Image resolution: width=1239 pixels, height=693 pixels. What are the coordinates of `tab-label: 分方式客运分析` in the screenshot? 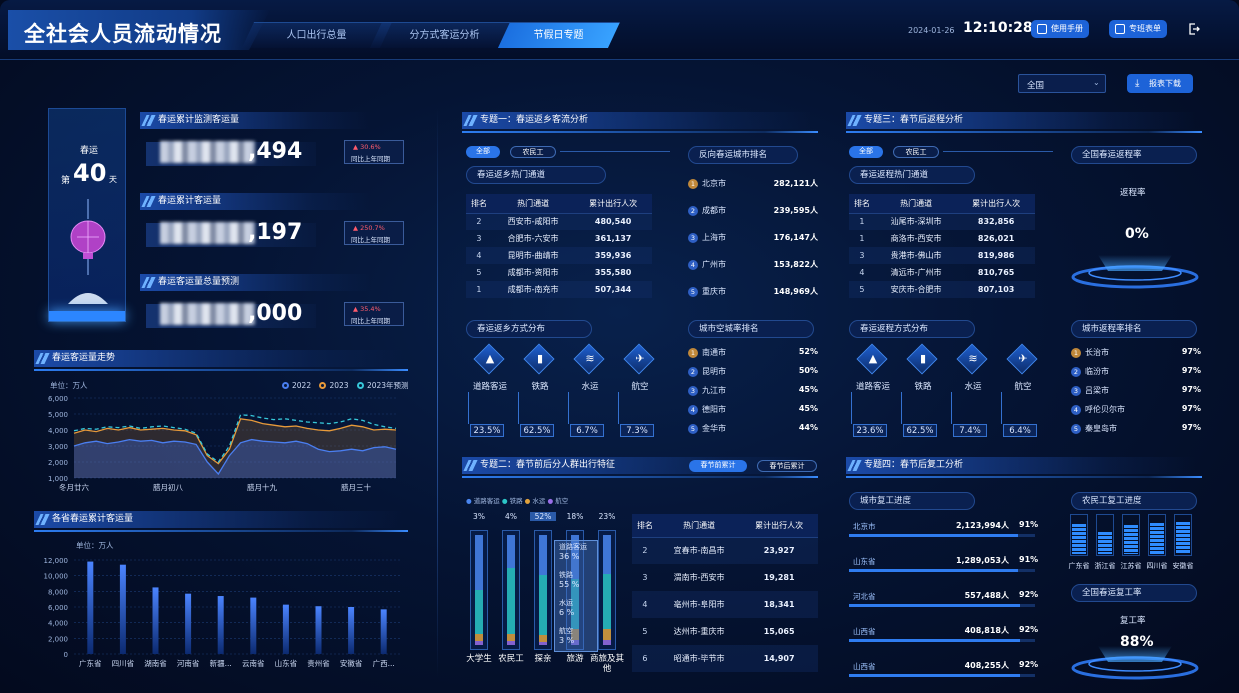 It's located at (444, 35).